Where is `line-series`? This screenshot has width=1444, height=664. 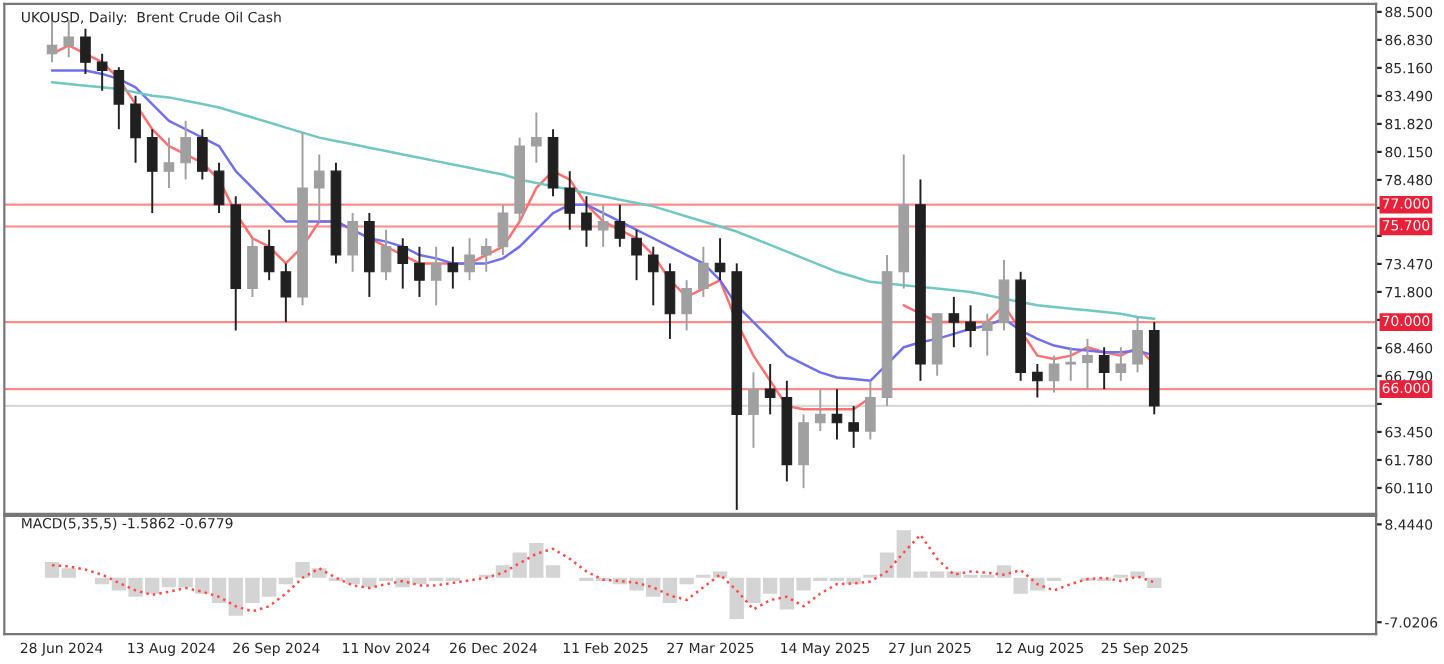
line-series is located at coordinates (603, 573).